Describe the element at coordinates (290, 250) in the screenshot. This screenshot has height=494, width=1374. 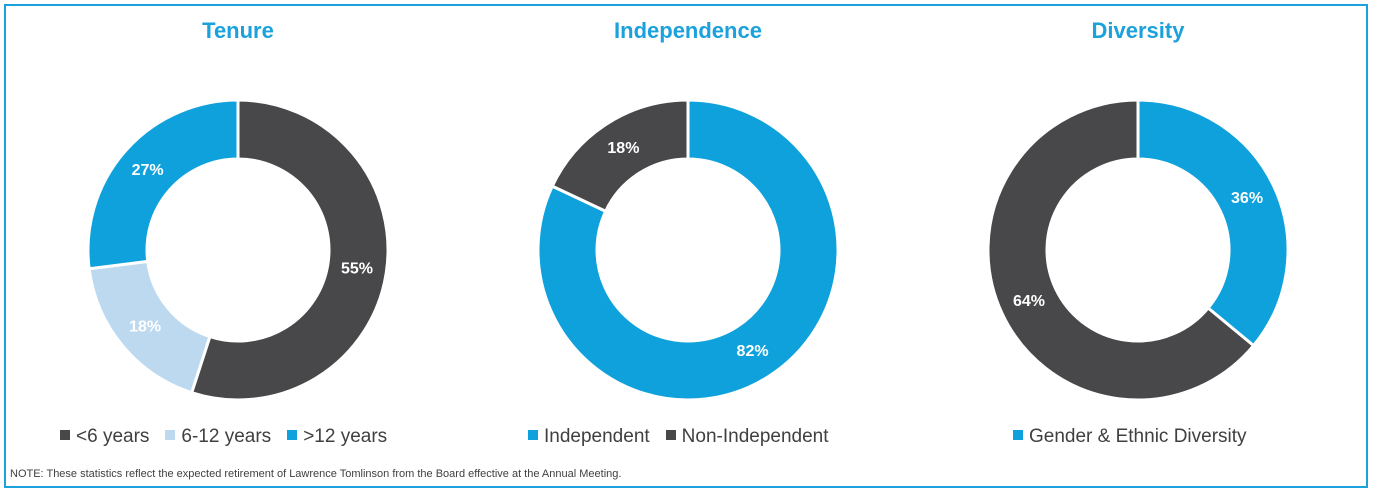
I see `slice-6-years` at that location.